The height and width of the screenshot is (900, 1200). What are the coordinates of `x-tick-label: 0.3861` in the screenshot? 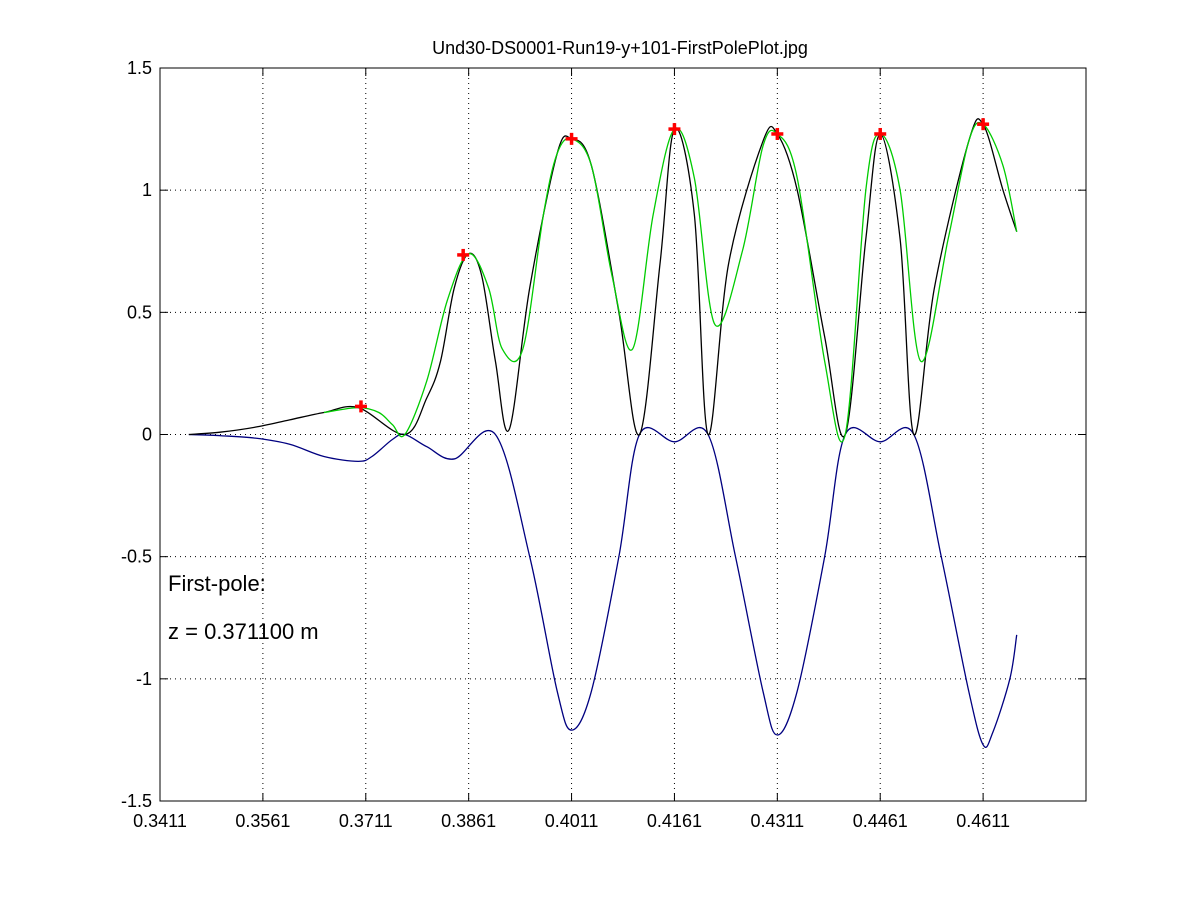 It's located at (468, 821).